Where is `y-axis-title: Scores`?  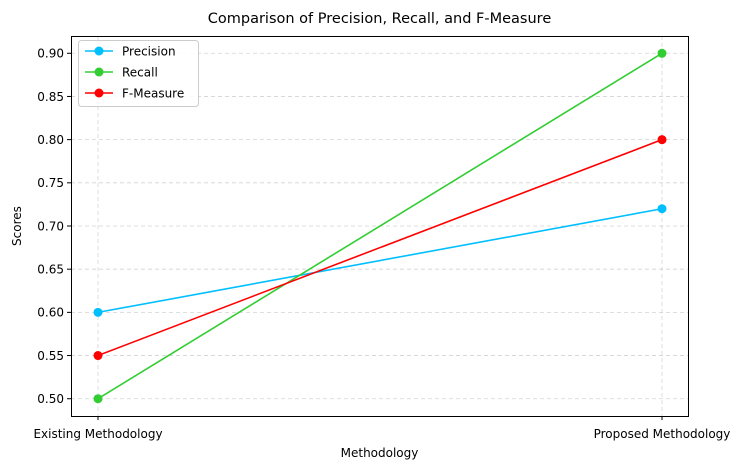
y-axis-title: Scores is located at coordinates (17, 226).